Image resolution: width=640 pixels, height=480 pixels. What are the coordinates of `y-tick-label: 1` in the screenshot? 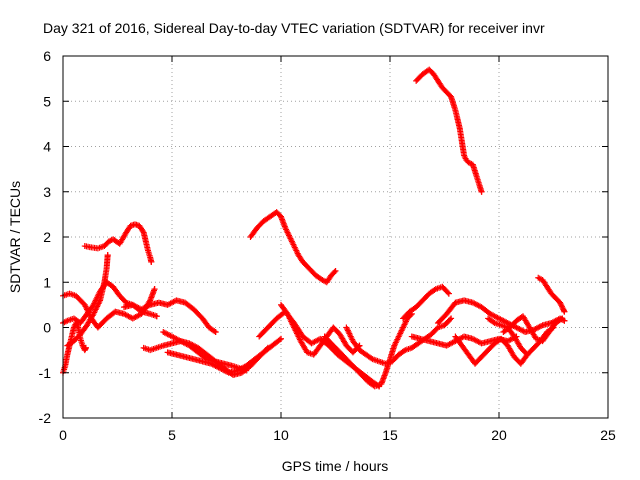 It's located at (47, 282).